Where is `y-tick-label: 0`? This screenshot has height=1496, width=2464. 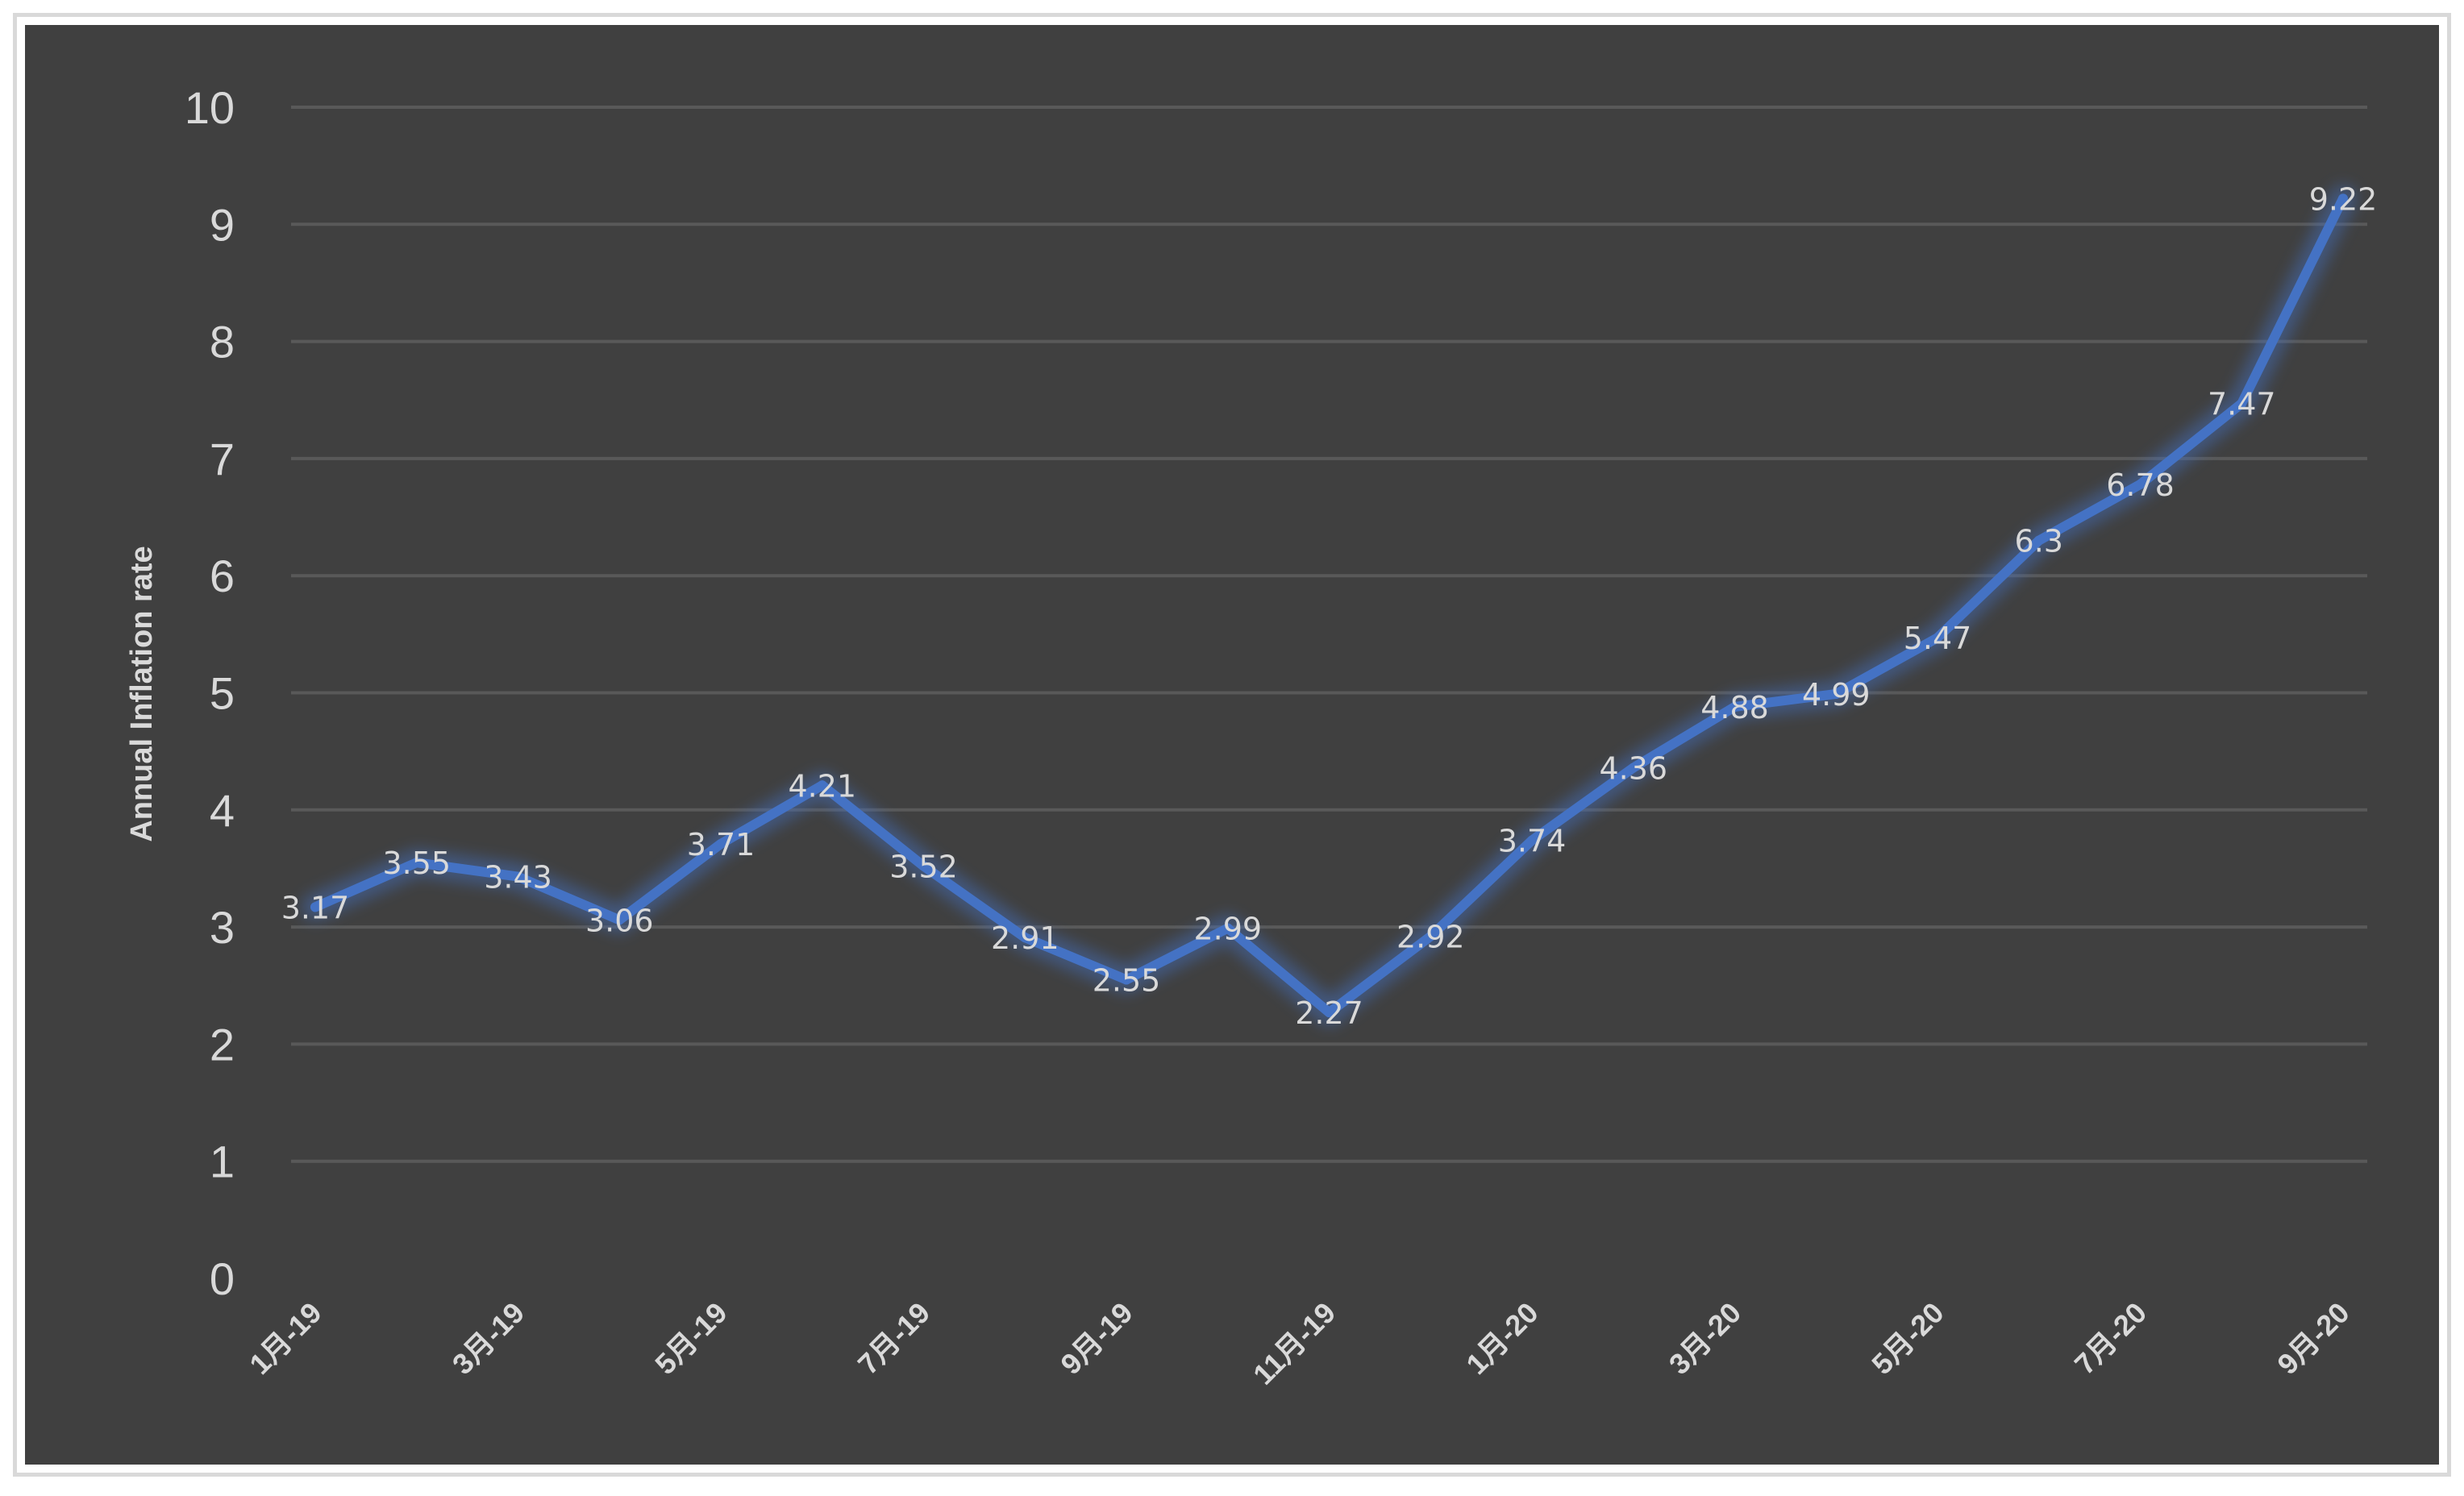
y-tick-label: 0 is located at coordinates (222, 1278).